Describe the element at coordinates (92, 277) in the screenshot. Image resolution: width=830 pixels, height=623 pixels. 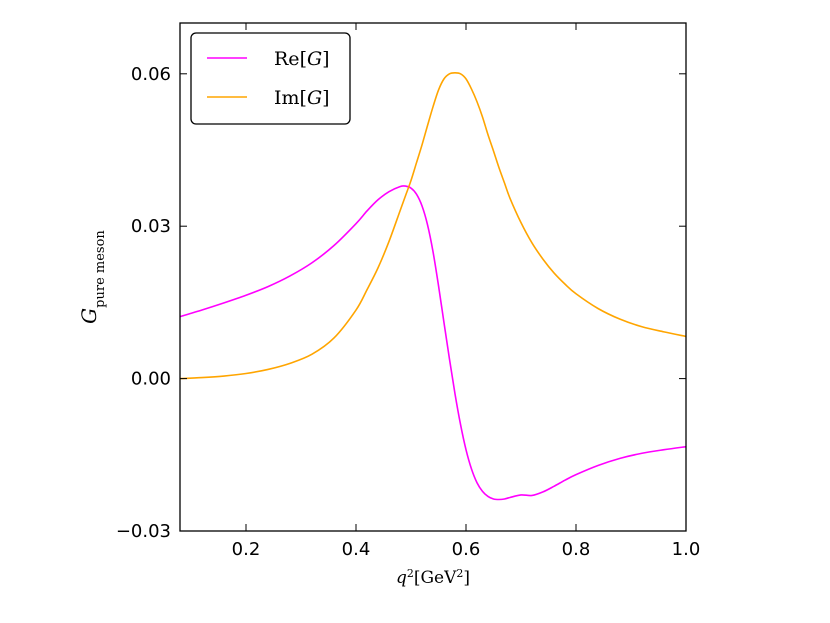
I see `y-axis-label: Gpure meson` at that location.